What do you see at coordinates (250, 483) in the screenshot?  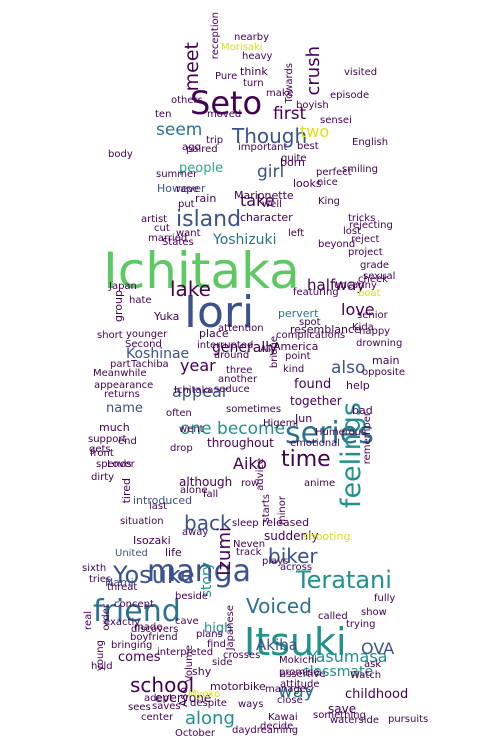 I see `word: row` at bounding box center [250, 483].